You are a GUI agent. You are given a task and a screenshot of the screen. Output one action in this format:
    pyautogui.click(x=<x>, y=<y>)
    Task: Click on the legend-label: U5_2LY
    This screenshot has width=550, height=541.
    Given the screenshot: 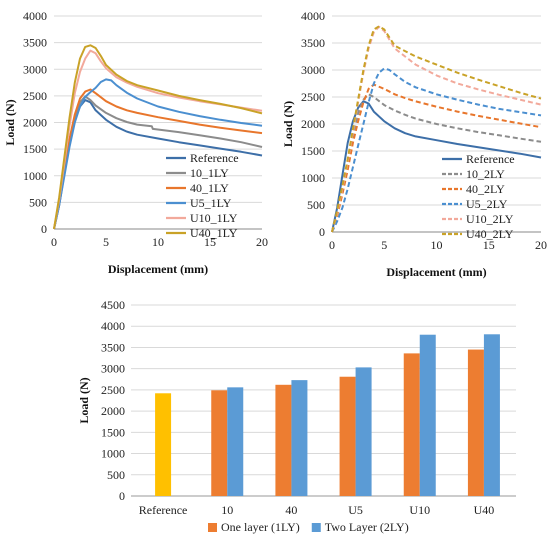 What is the action you would take?
    pyautogui.click(x=487, y=204)
    